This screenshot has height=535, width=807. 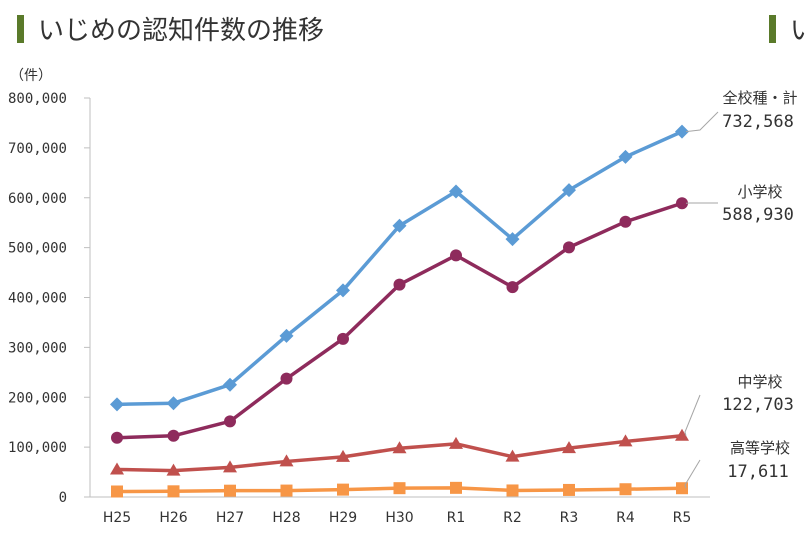 What do you see at coordinates (37, 448) in the screenshot?
I see `y-tick-label: 100,000` at bounding box center [37, 448].